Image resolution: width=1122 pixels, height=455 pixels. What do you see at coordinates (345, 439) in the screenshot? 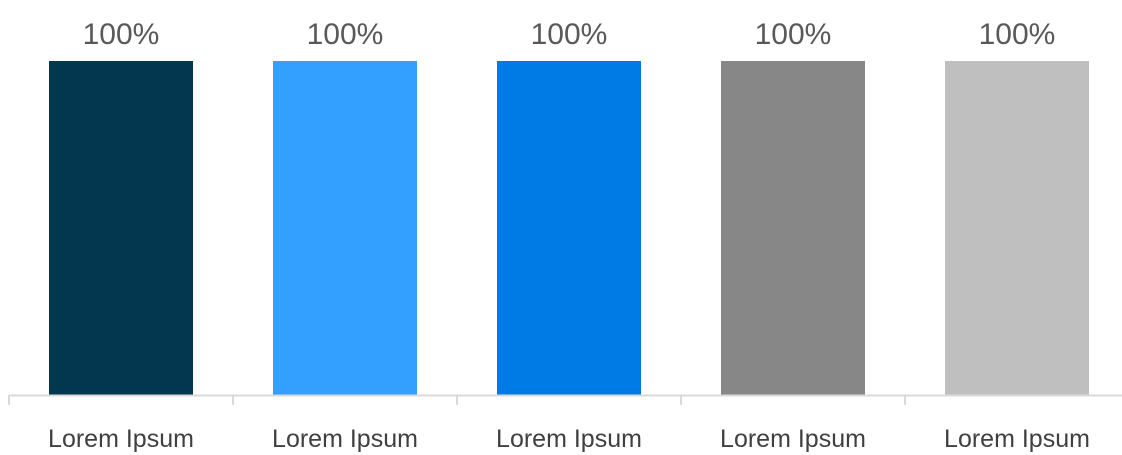
I see `x-tick-label-2: Lorem Ipsum` at bounding box center [345, 439].